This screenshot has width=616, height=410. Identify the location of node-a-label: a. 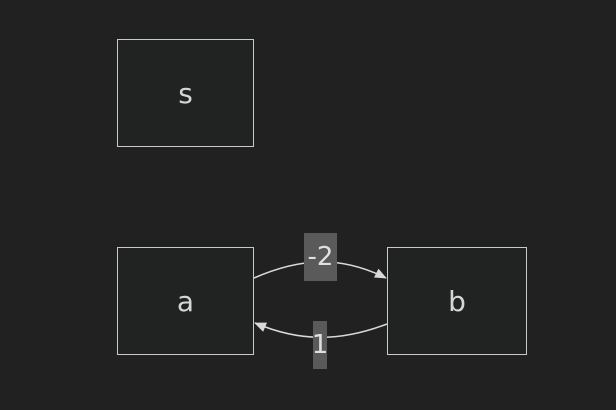
(185, 301).